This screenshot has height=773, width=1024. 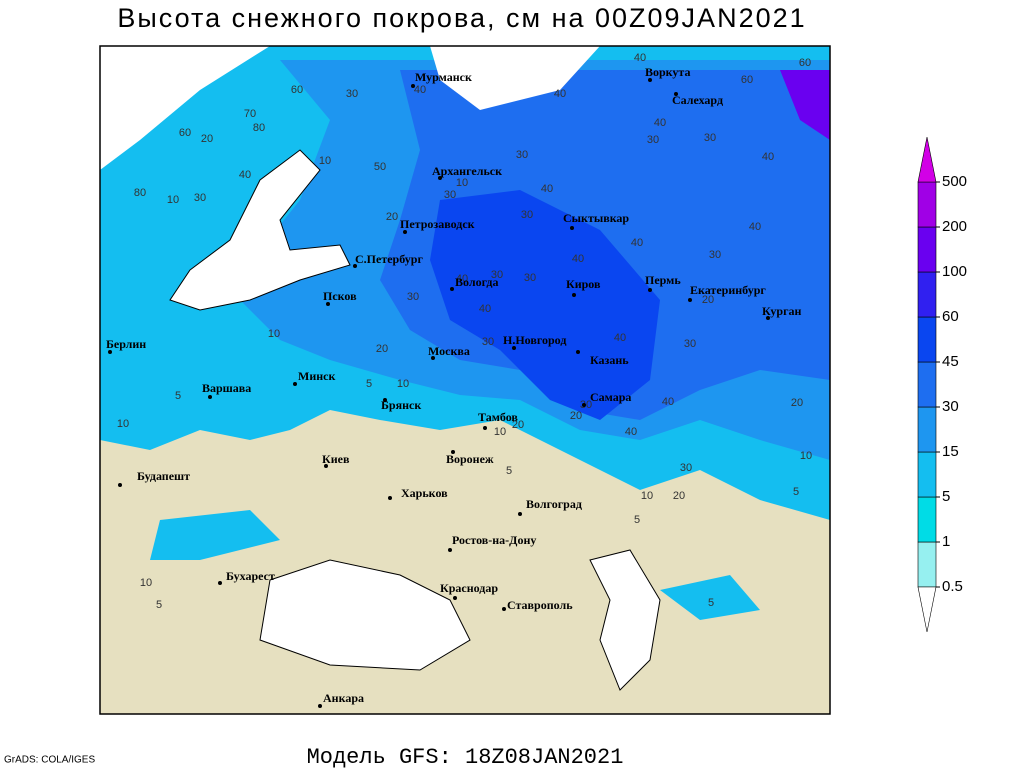 I want to click on city-label: С.Петербург, so click(x=389, y=259).